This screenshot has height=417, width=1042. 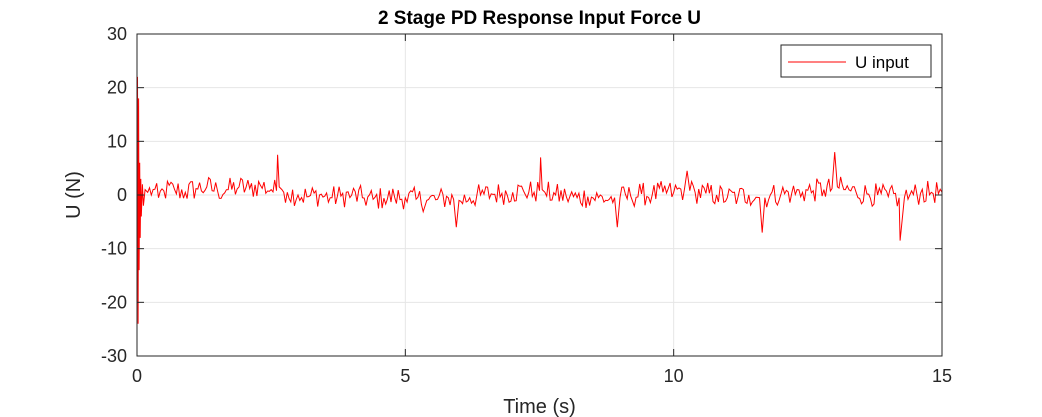 What do you see at coordinates (74, 195) in the screenshot?
I see `y-axis-label: U (N)` at bounding box center [74, 195].